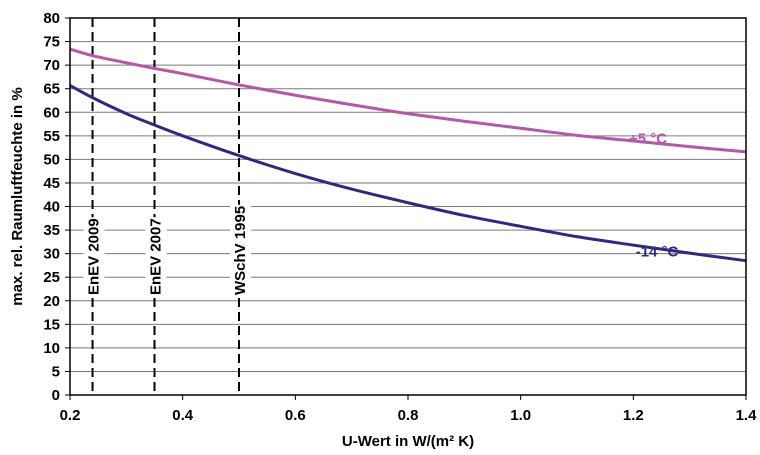  Describe the element at coordinates (51, 301) in the screenshot. I see `y-tick-label: 20` at that location.